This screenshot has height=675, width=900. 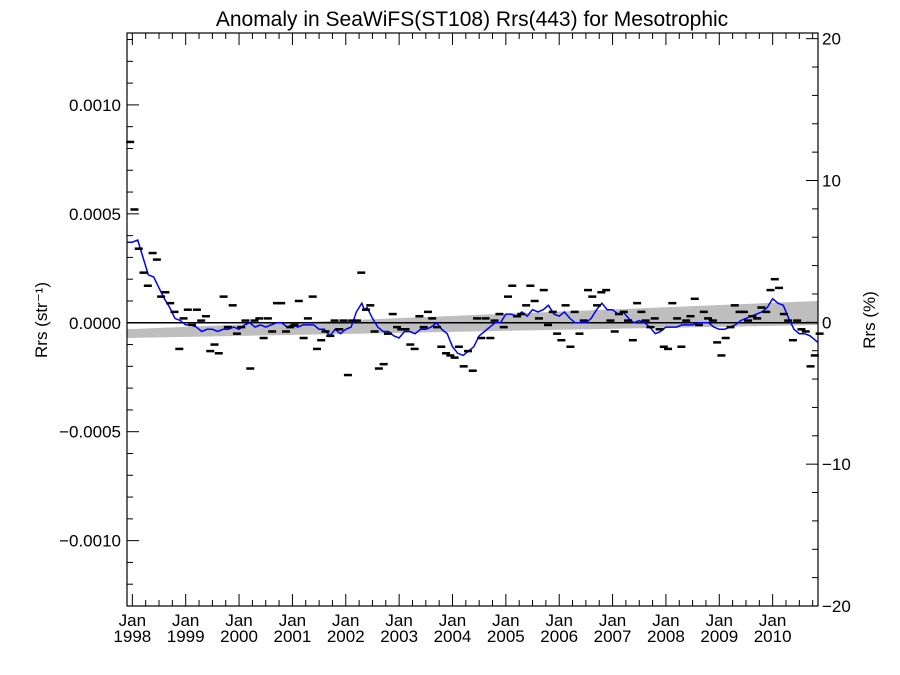 I want to click on x-tick-year-label: 2005, so click(x=506, y=636).